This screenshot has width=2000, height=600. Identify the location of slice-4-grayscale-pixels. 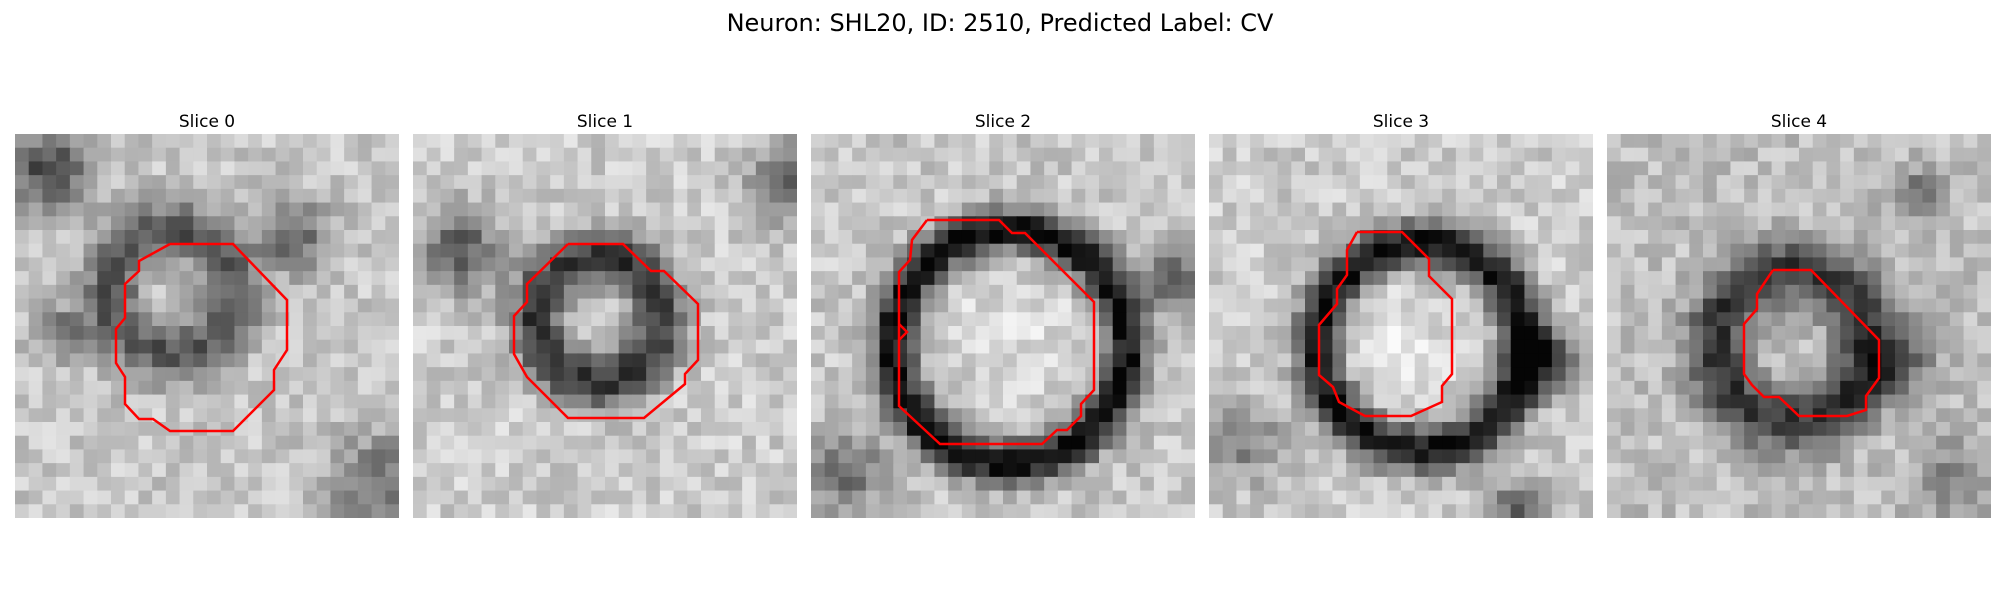
(1799, 326).